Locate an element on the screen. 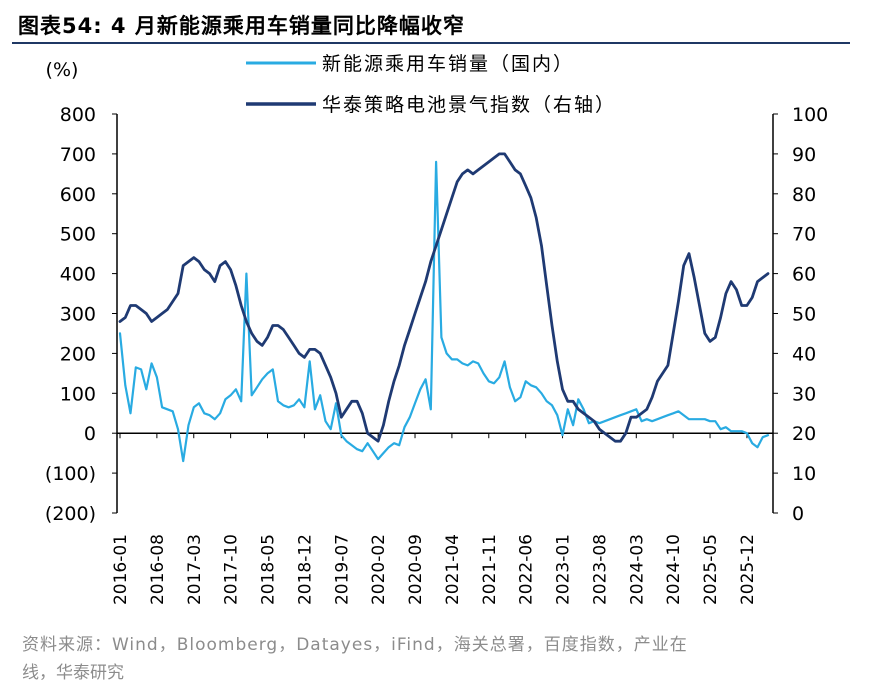 The height and width of the screenshot is (683, 870). x-tick-label: 2016-08 is located at coordinates (158, 569).